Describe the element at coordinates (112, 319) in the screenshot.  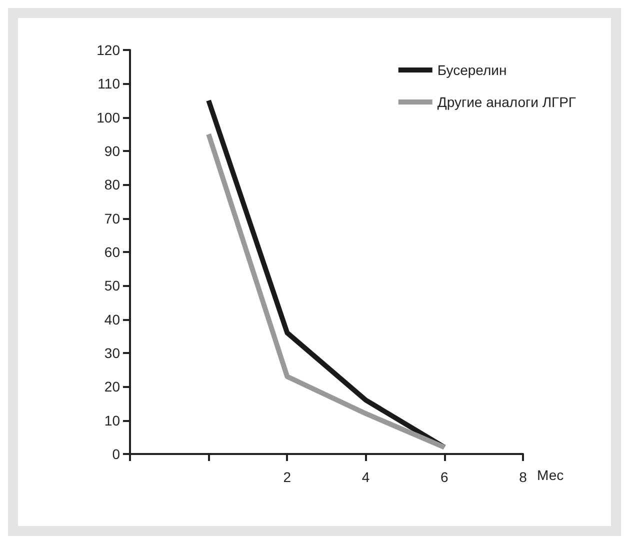
I see `y-tick-label: 40` at that location.